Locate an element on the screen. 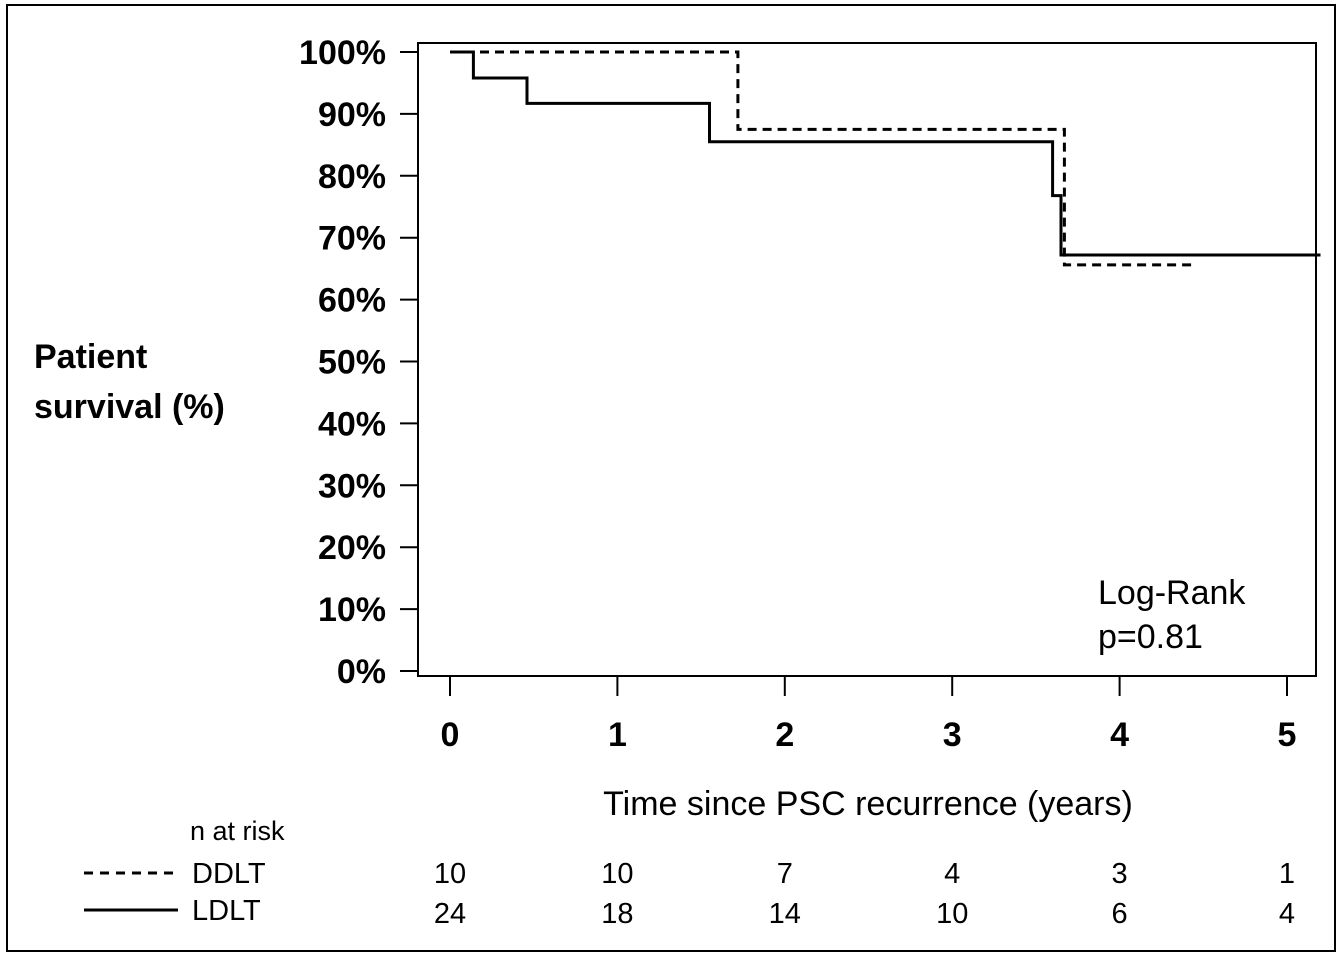 This screenshot has width=1344, height=957. y-tick-label: 60% is located at coordinates (352, 301).